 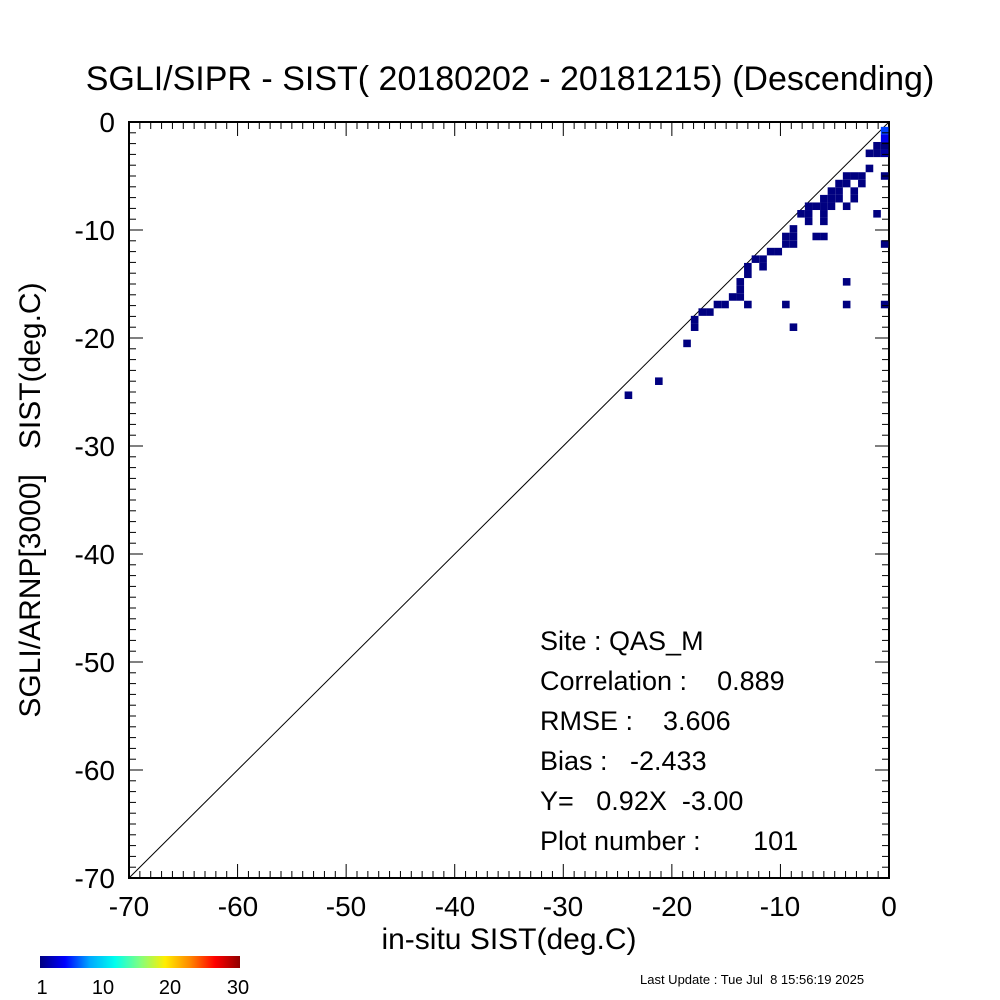 What do you see at coordinates (95, 338) in the screenshot?
I see `y-tick-label: -20` at bounding box center [95, 338].